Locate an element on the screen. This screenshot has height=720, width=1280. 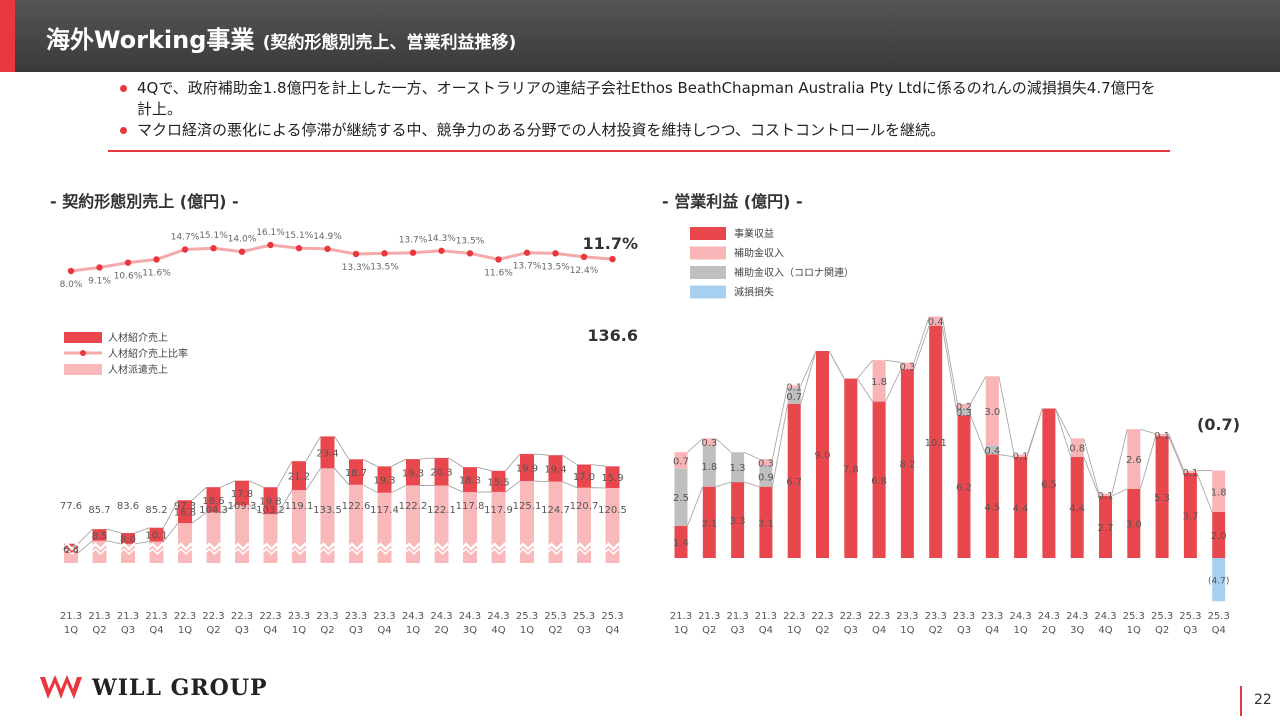
page-number: 22 is located at coordinates (1263, 700).